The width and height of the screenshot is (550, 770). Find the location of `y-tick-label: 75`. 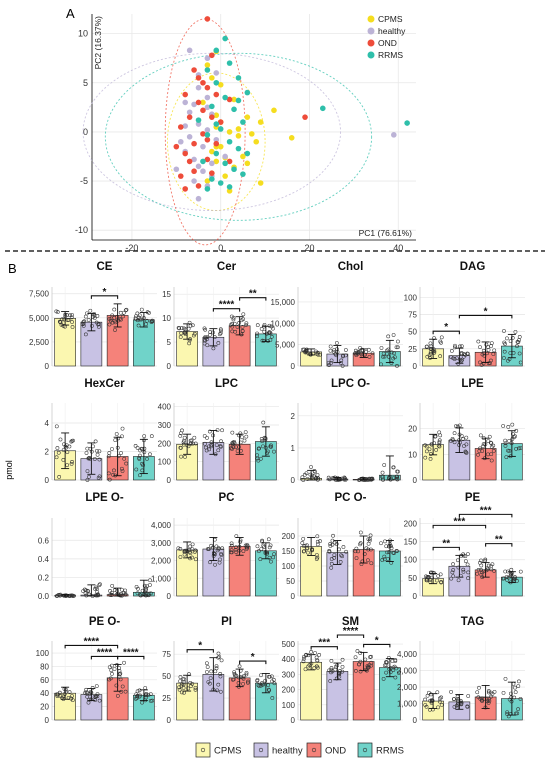

y-tick-label: 75 is located at coordinates (166, 654).